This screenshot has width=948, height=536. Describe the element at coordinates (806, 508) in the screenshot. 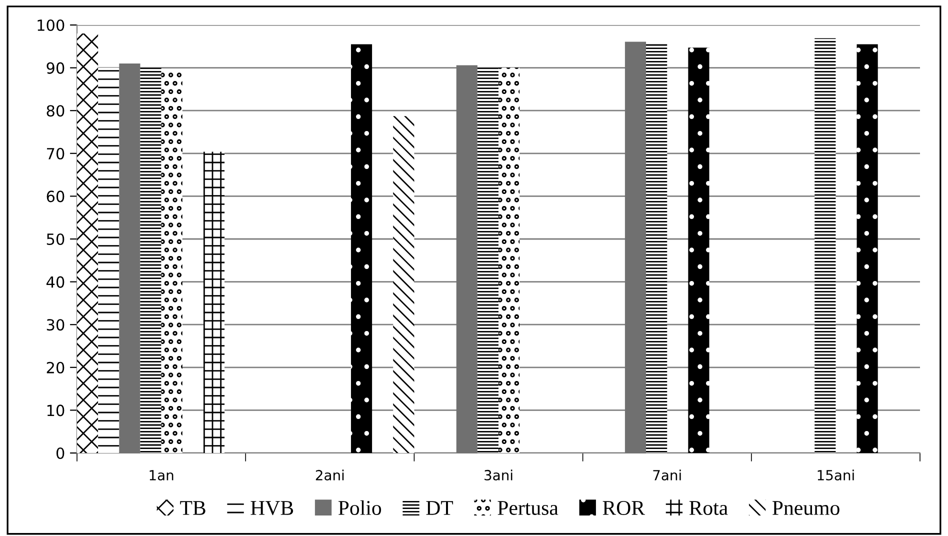

I see `legend-label: Pneumo` at that location.